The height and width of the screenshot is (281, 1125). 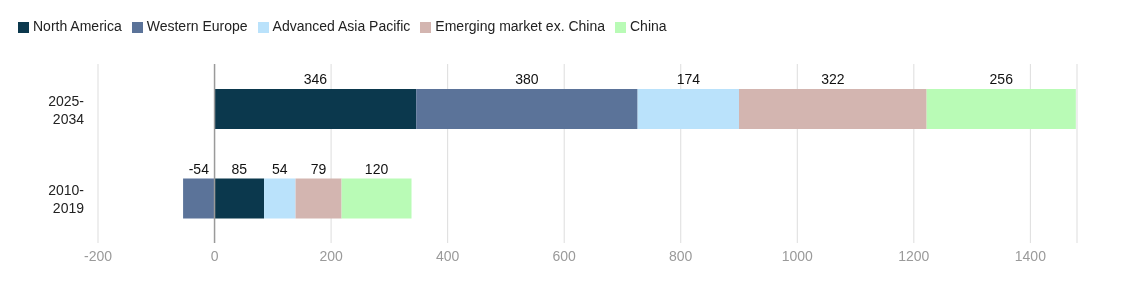 What do you see at coordinates (280, 168) in the screenshot?
I see `data-label: 54` at bounding box center [280, 168].